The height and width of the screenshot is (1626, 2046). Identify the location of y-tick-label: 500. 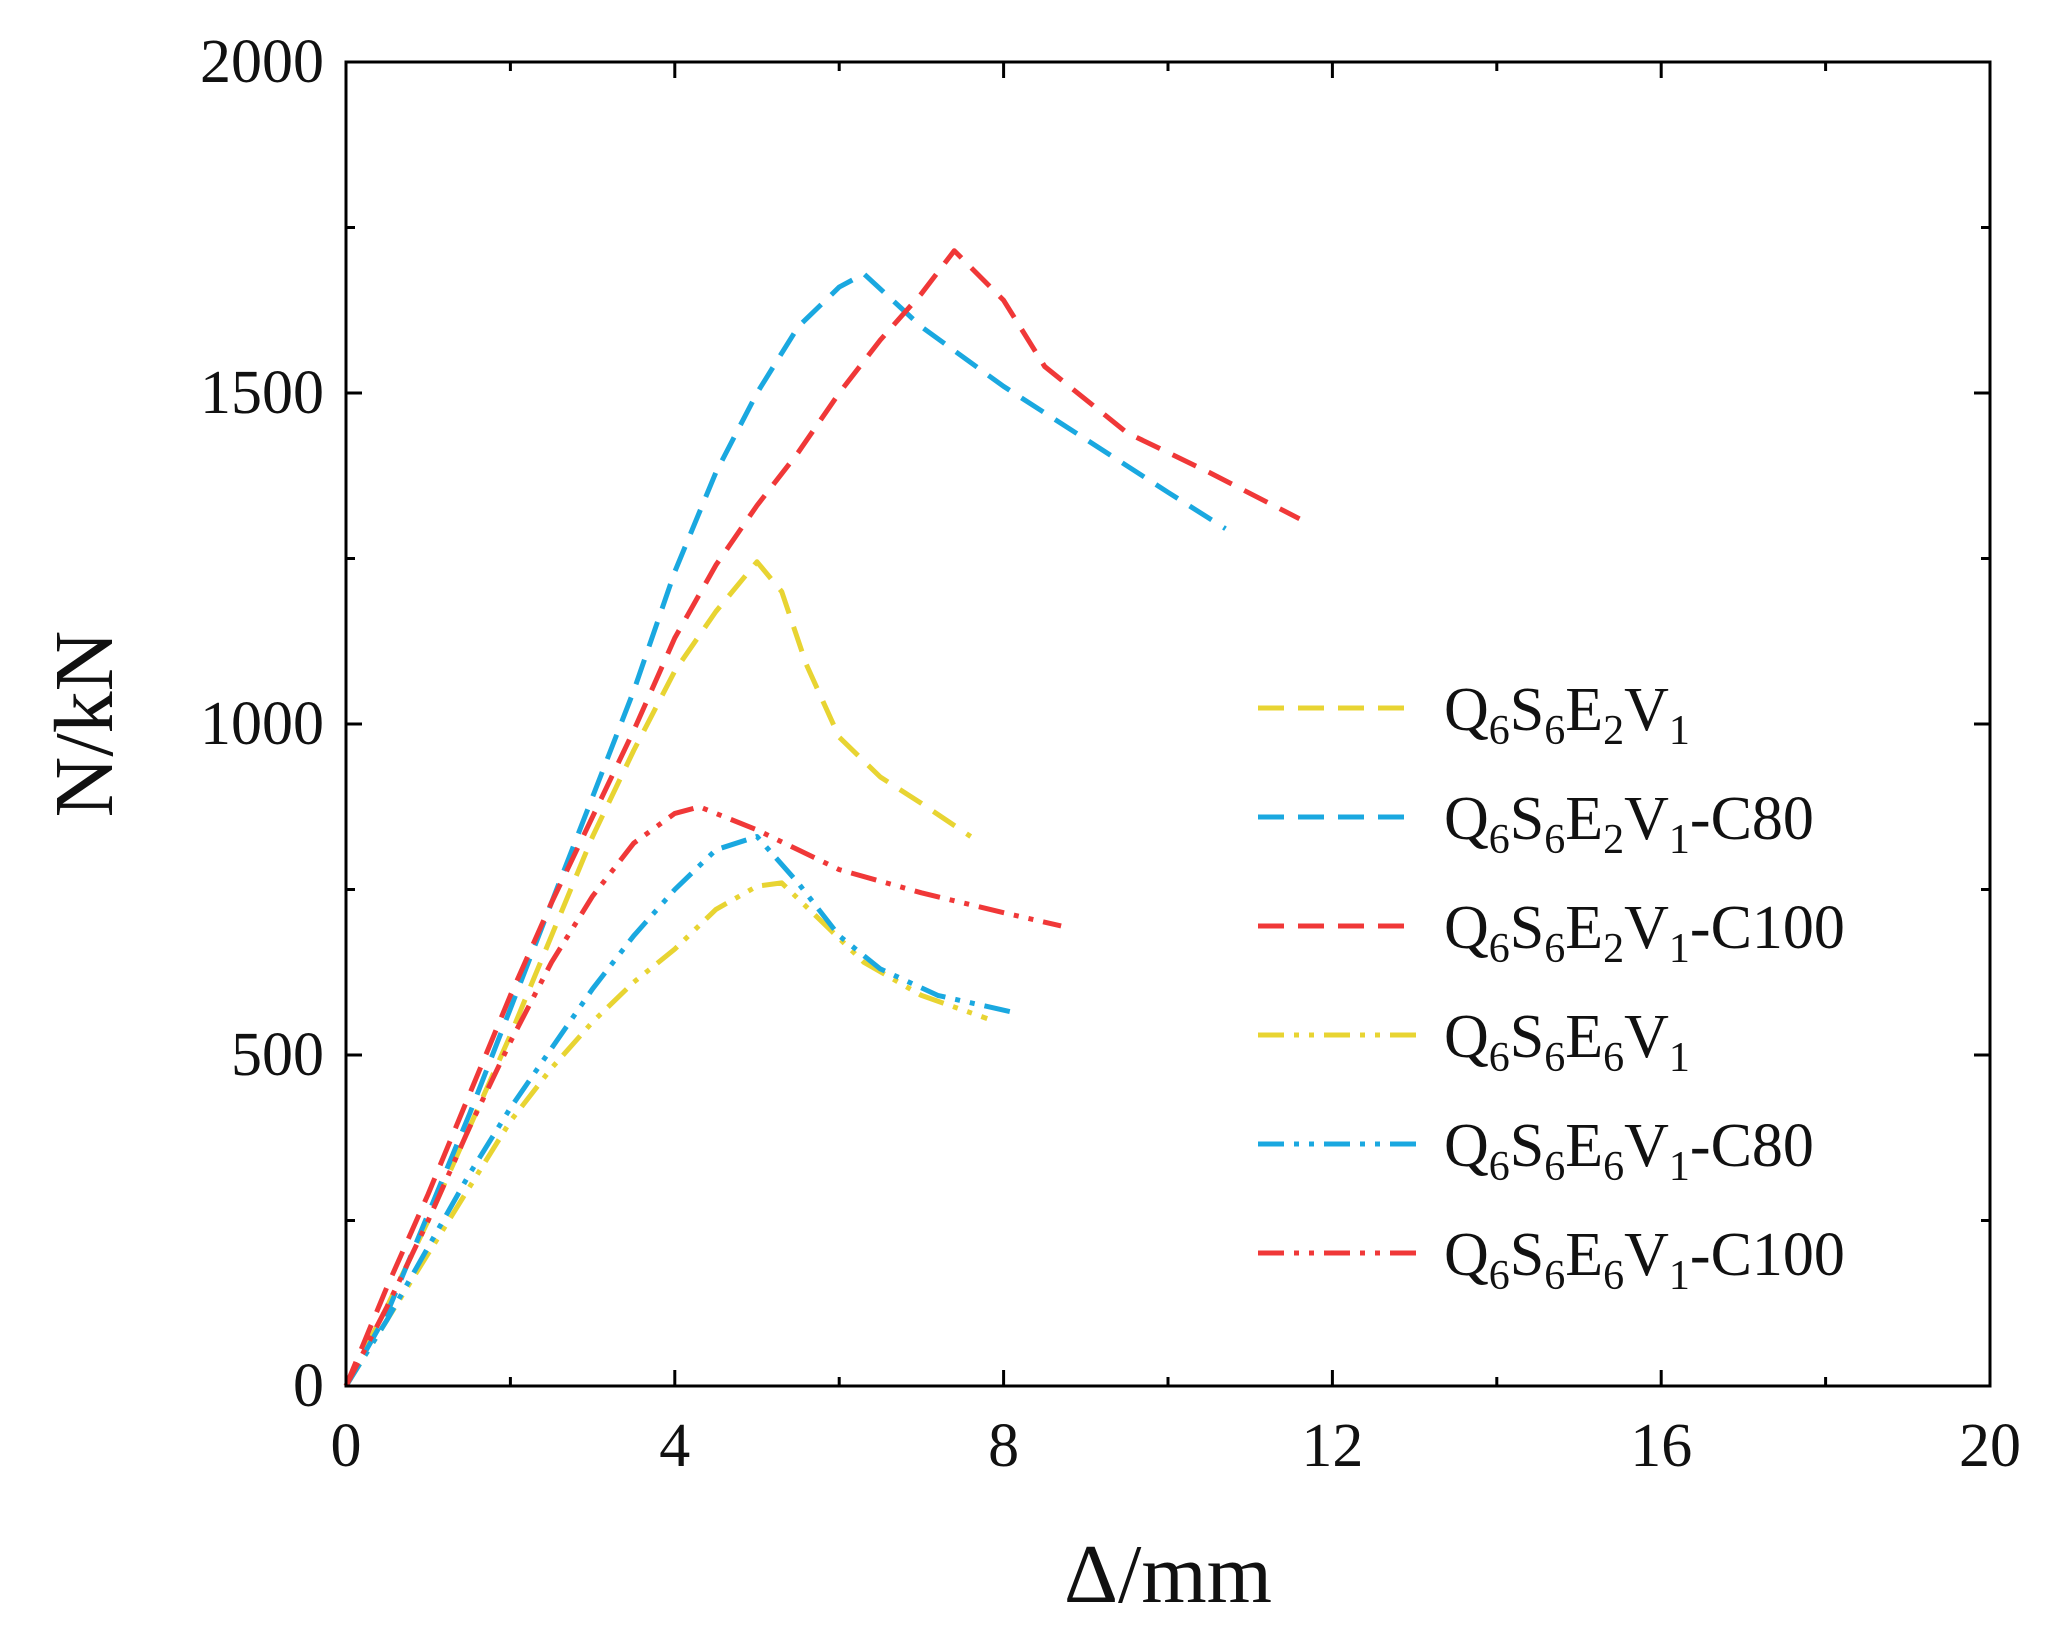
(277, 1055).